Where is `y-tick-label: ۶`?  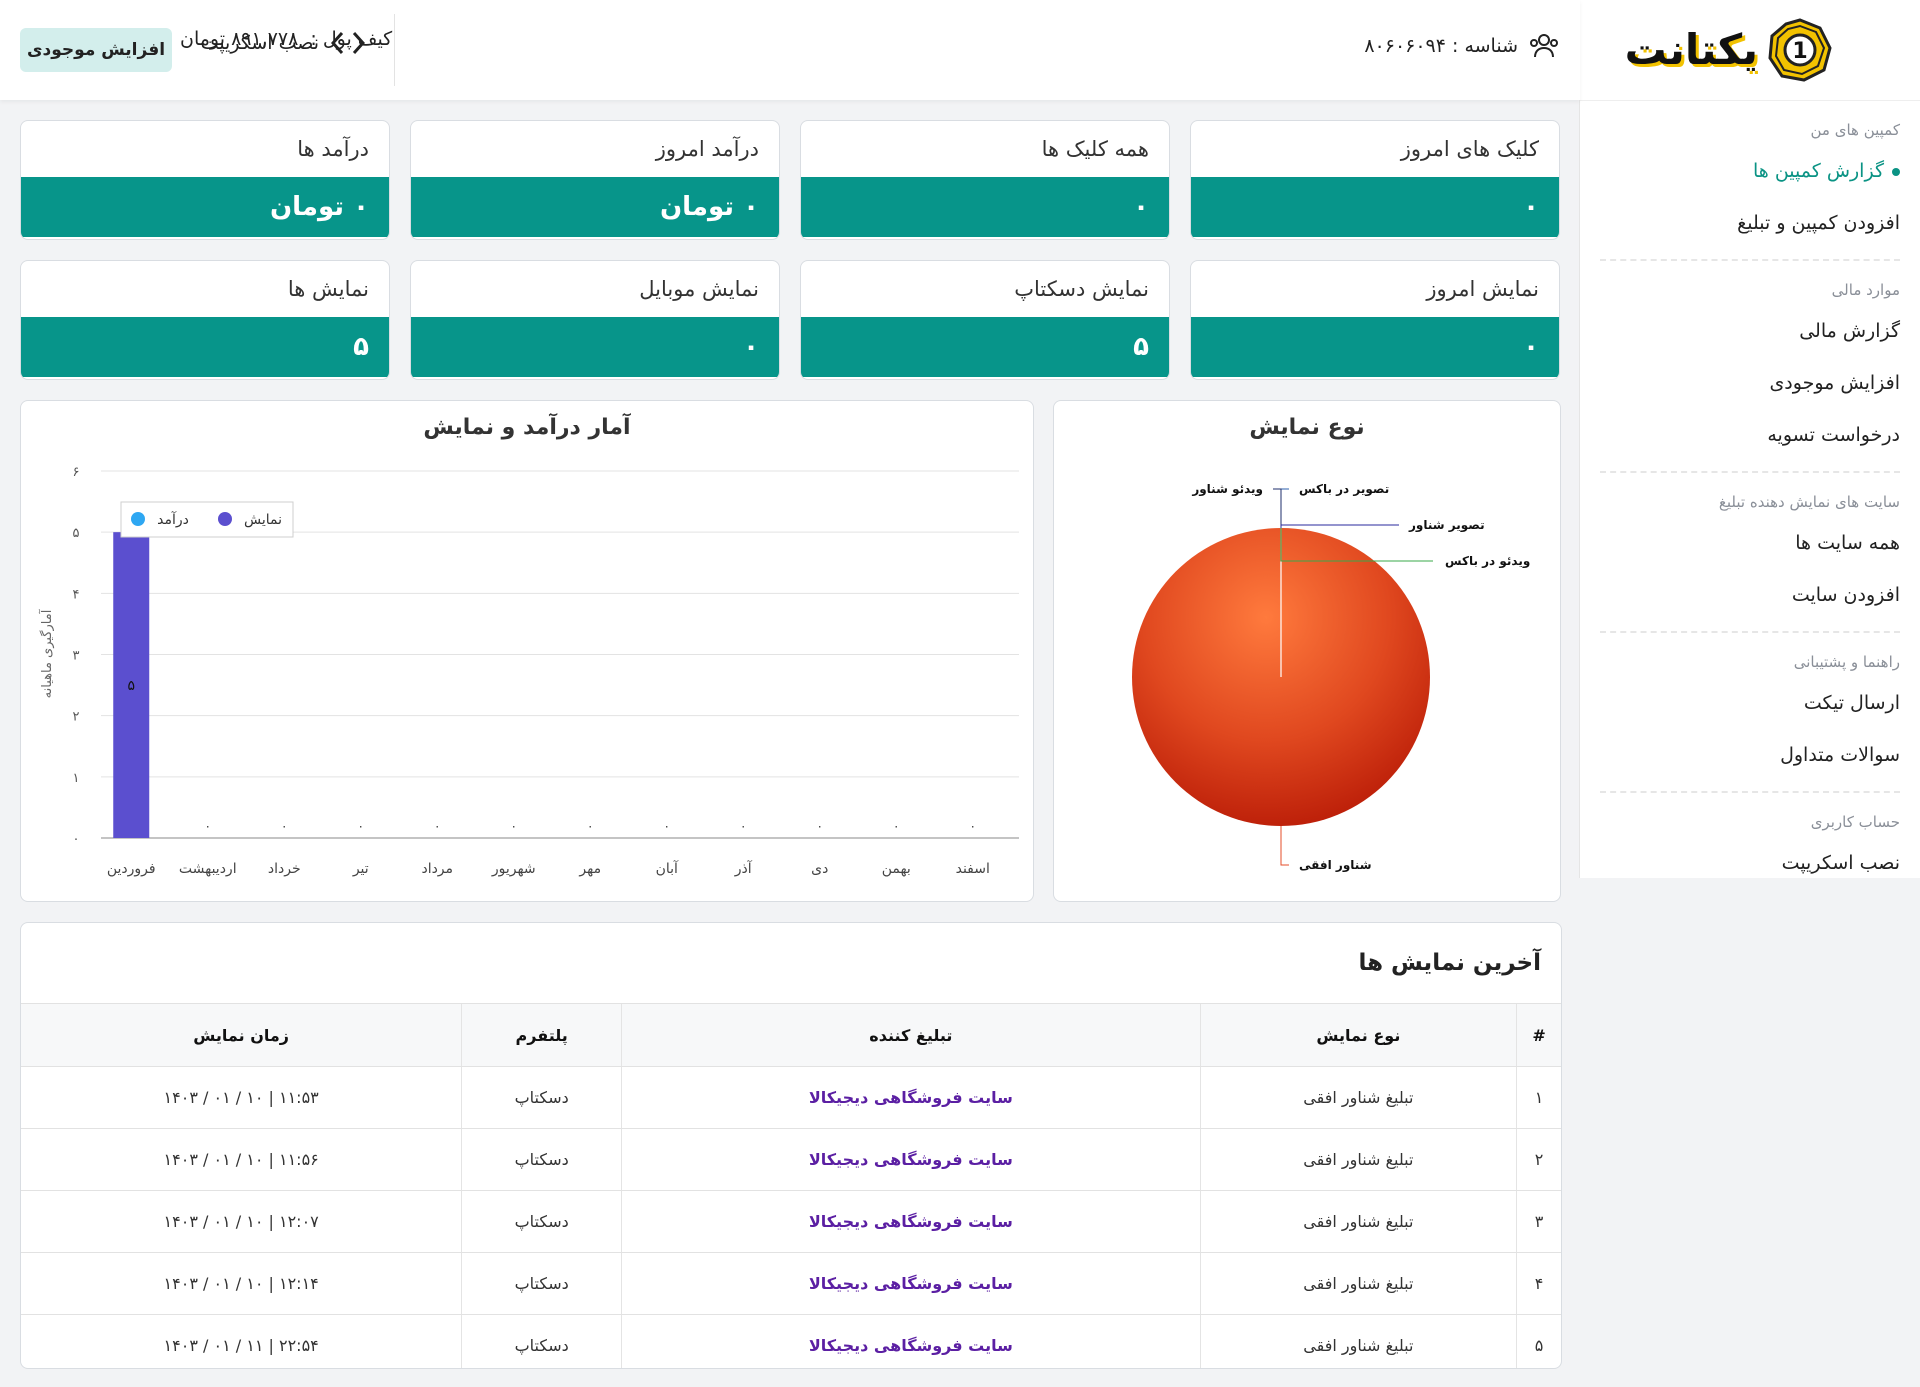
y-tick-label: ۶ is located at coordinates (76, 472).